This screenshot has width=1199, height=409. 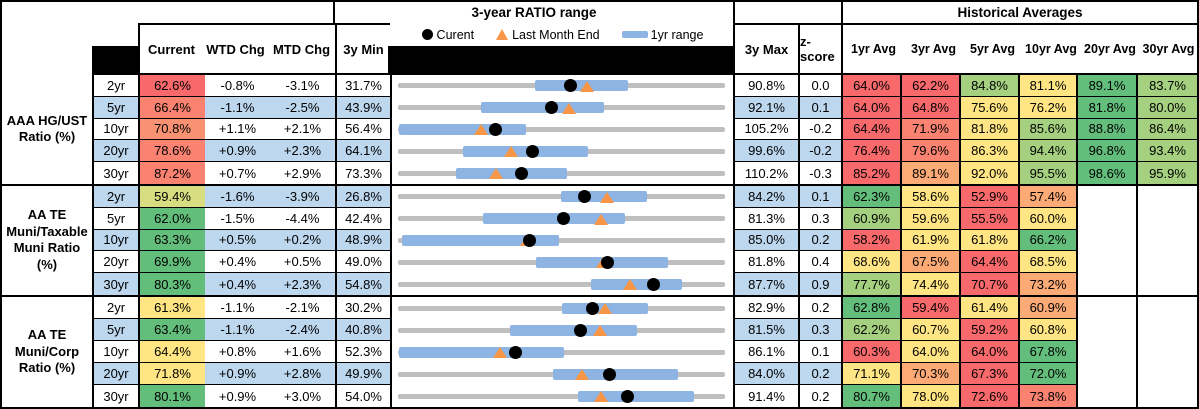 What do you see at coordinates (172, 129) in the screenshot?
I see `current-cell: 70.8%` at bounding box center [172, 129].